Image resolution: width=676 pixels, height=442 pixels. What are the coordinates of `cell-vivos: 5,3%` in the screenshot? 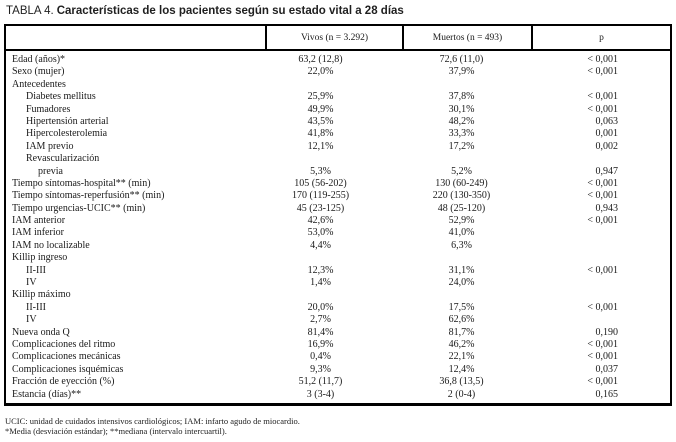 It's located at (320, 171).